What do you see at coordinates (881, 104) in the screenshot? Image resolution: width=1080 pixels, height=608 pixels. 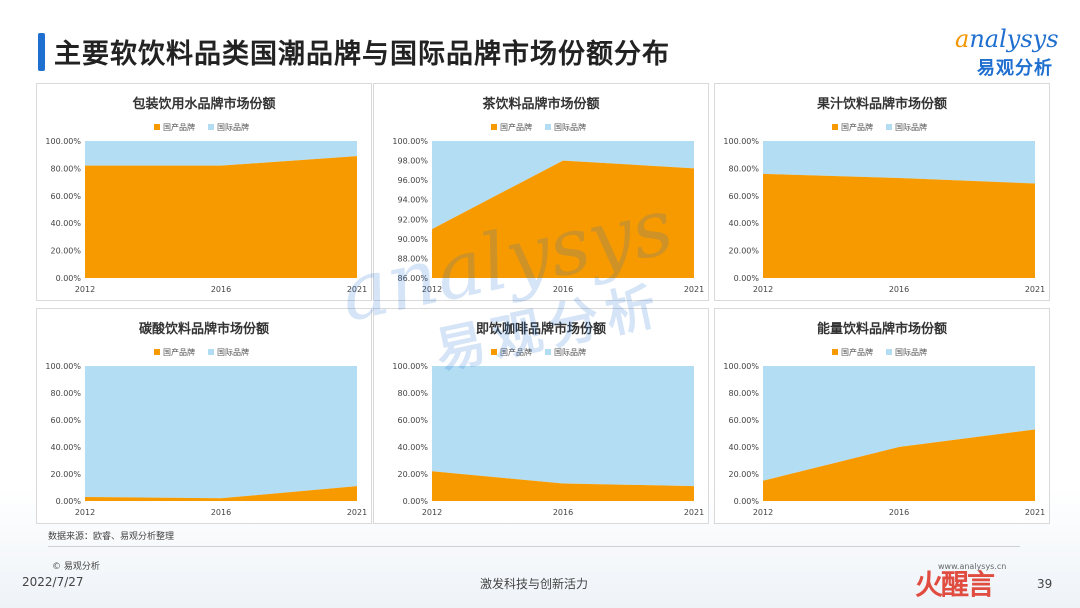 I see `chart-title: 果汁饮料品牌市场份额` at bounding box center [881, 104].